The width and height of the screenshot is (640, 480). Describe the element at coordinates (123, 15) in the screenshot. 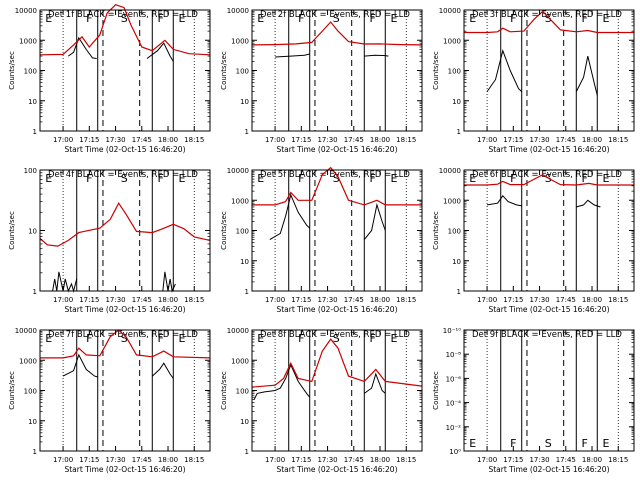

I see `panel-title: Det 1f BLACK = Events, RED = LLD` at that location.